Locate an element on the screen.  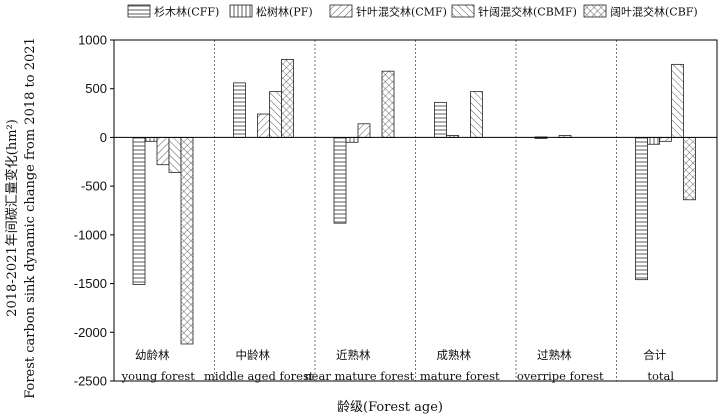
category-label-en: overripe forest is located at coordinates (560, 376).